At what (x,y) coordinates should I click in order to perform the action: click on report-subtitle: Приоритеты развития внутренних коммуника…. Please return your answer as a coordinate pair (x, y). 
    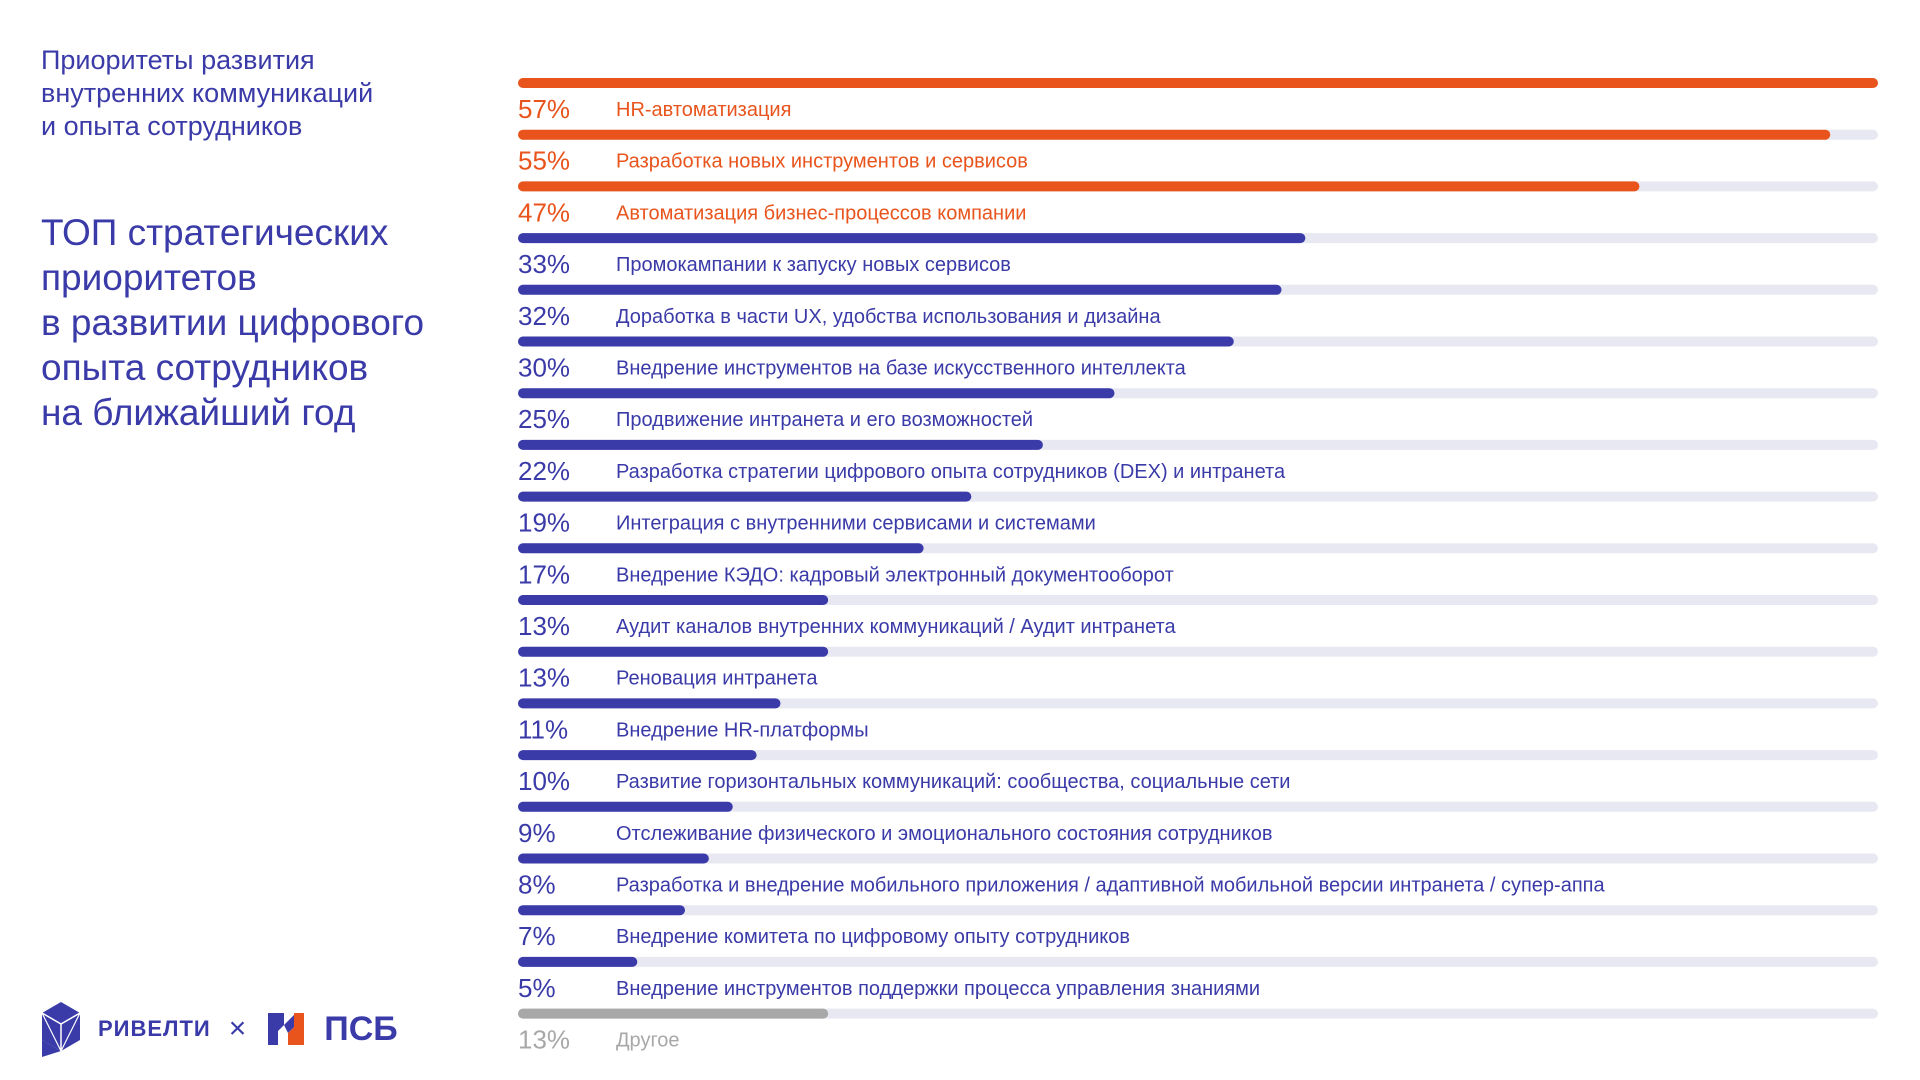
    Looking at the image, I should click on (207, 93).